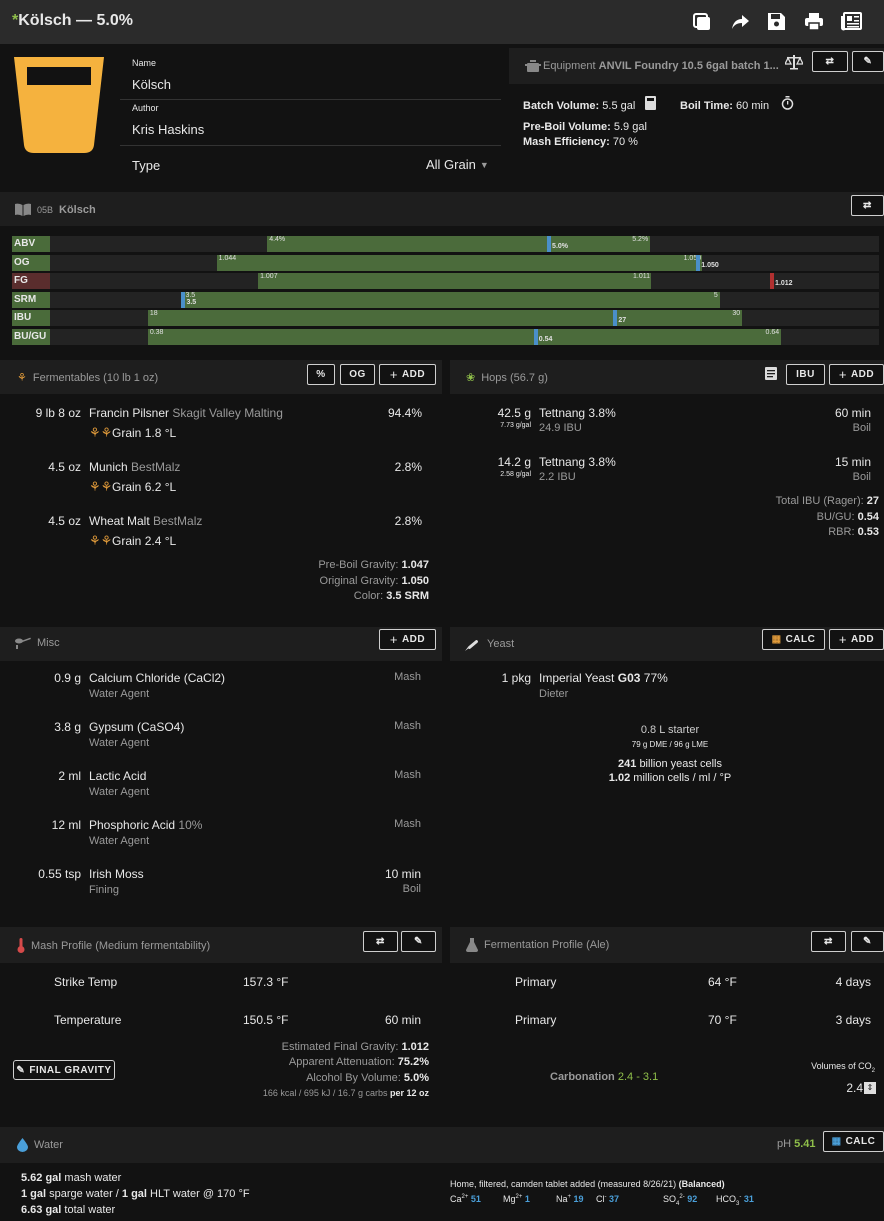  What do you see at coordinates (117, 776) in the screenshot?
I see `misc-name: Lactic Acid` at bounding box center [117, 776].